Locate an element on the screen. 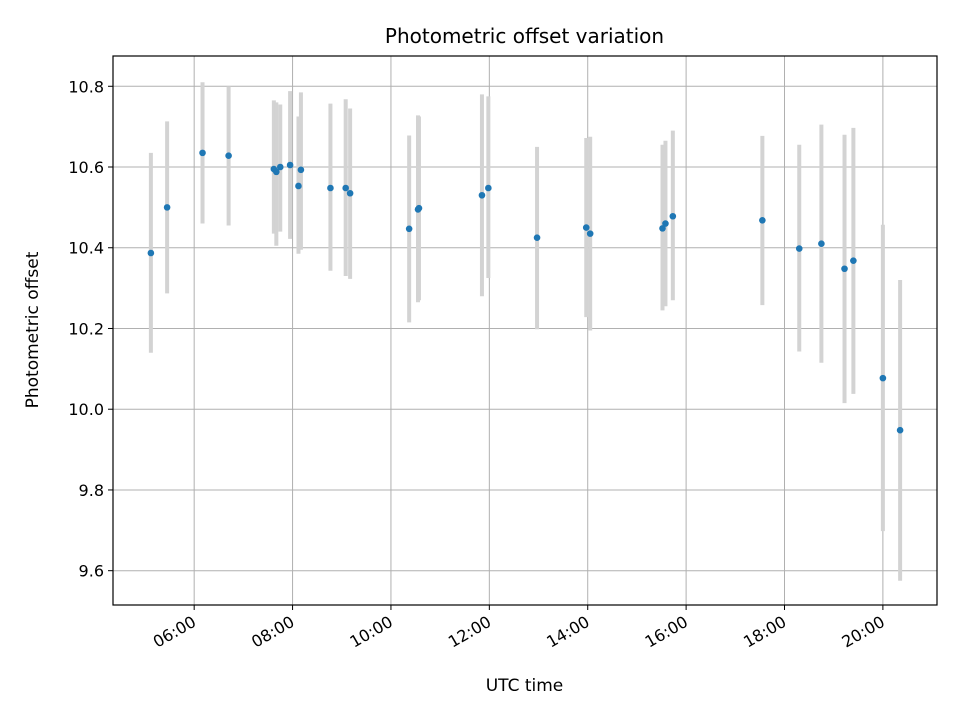  y-tick-label: 10.4 is located at coordinates (86, 248).